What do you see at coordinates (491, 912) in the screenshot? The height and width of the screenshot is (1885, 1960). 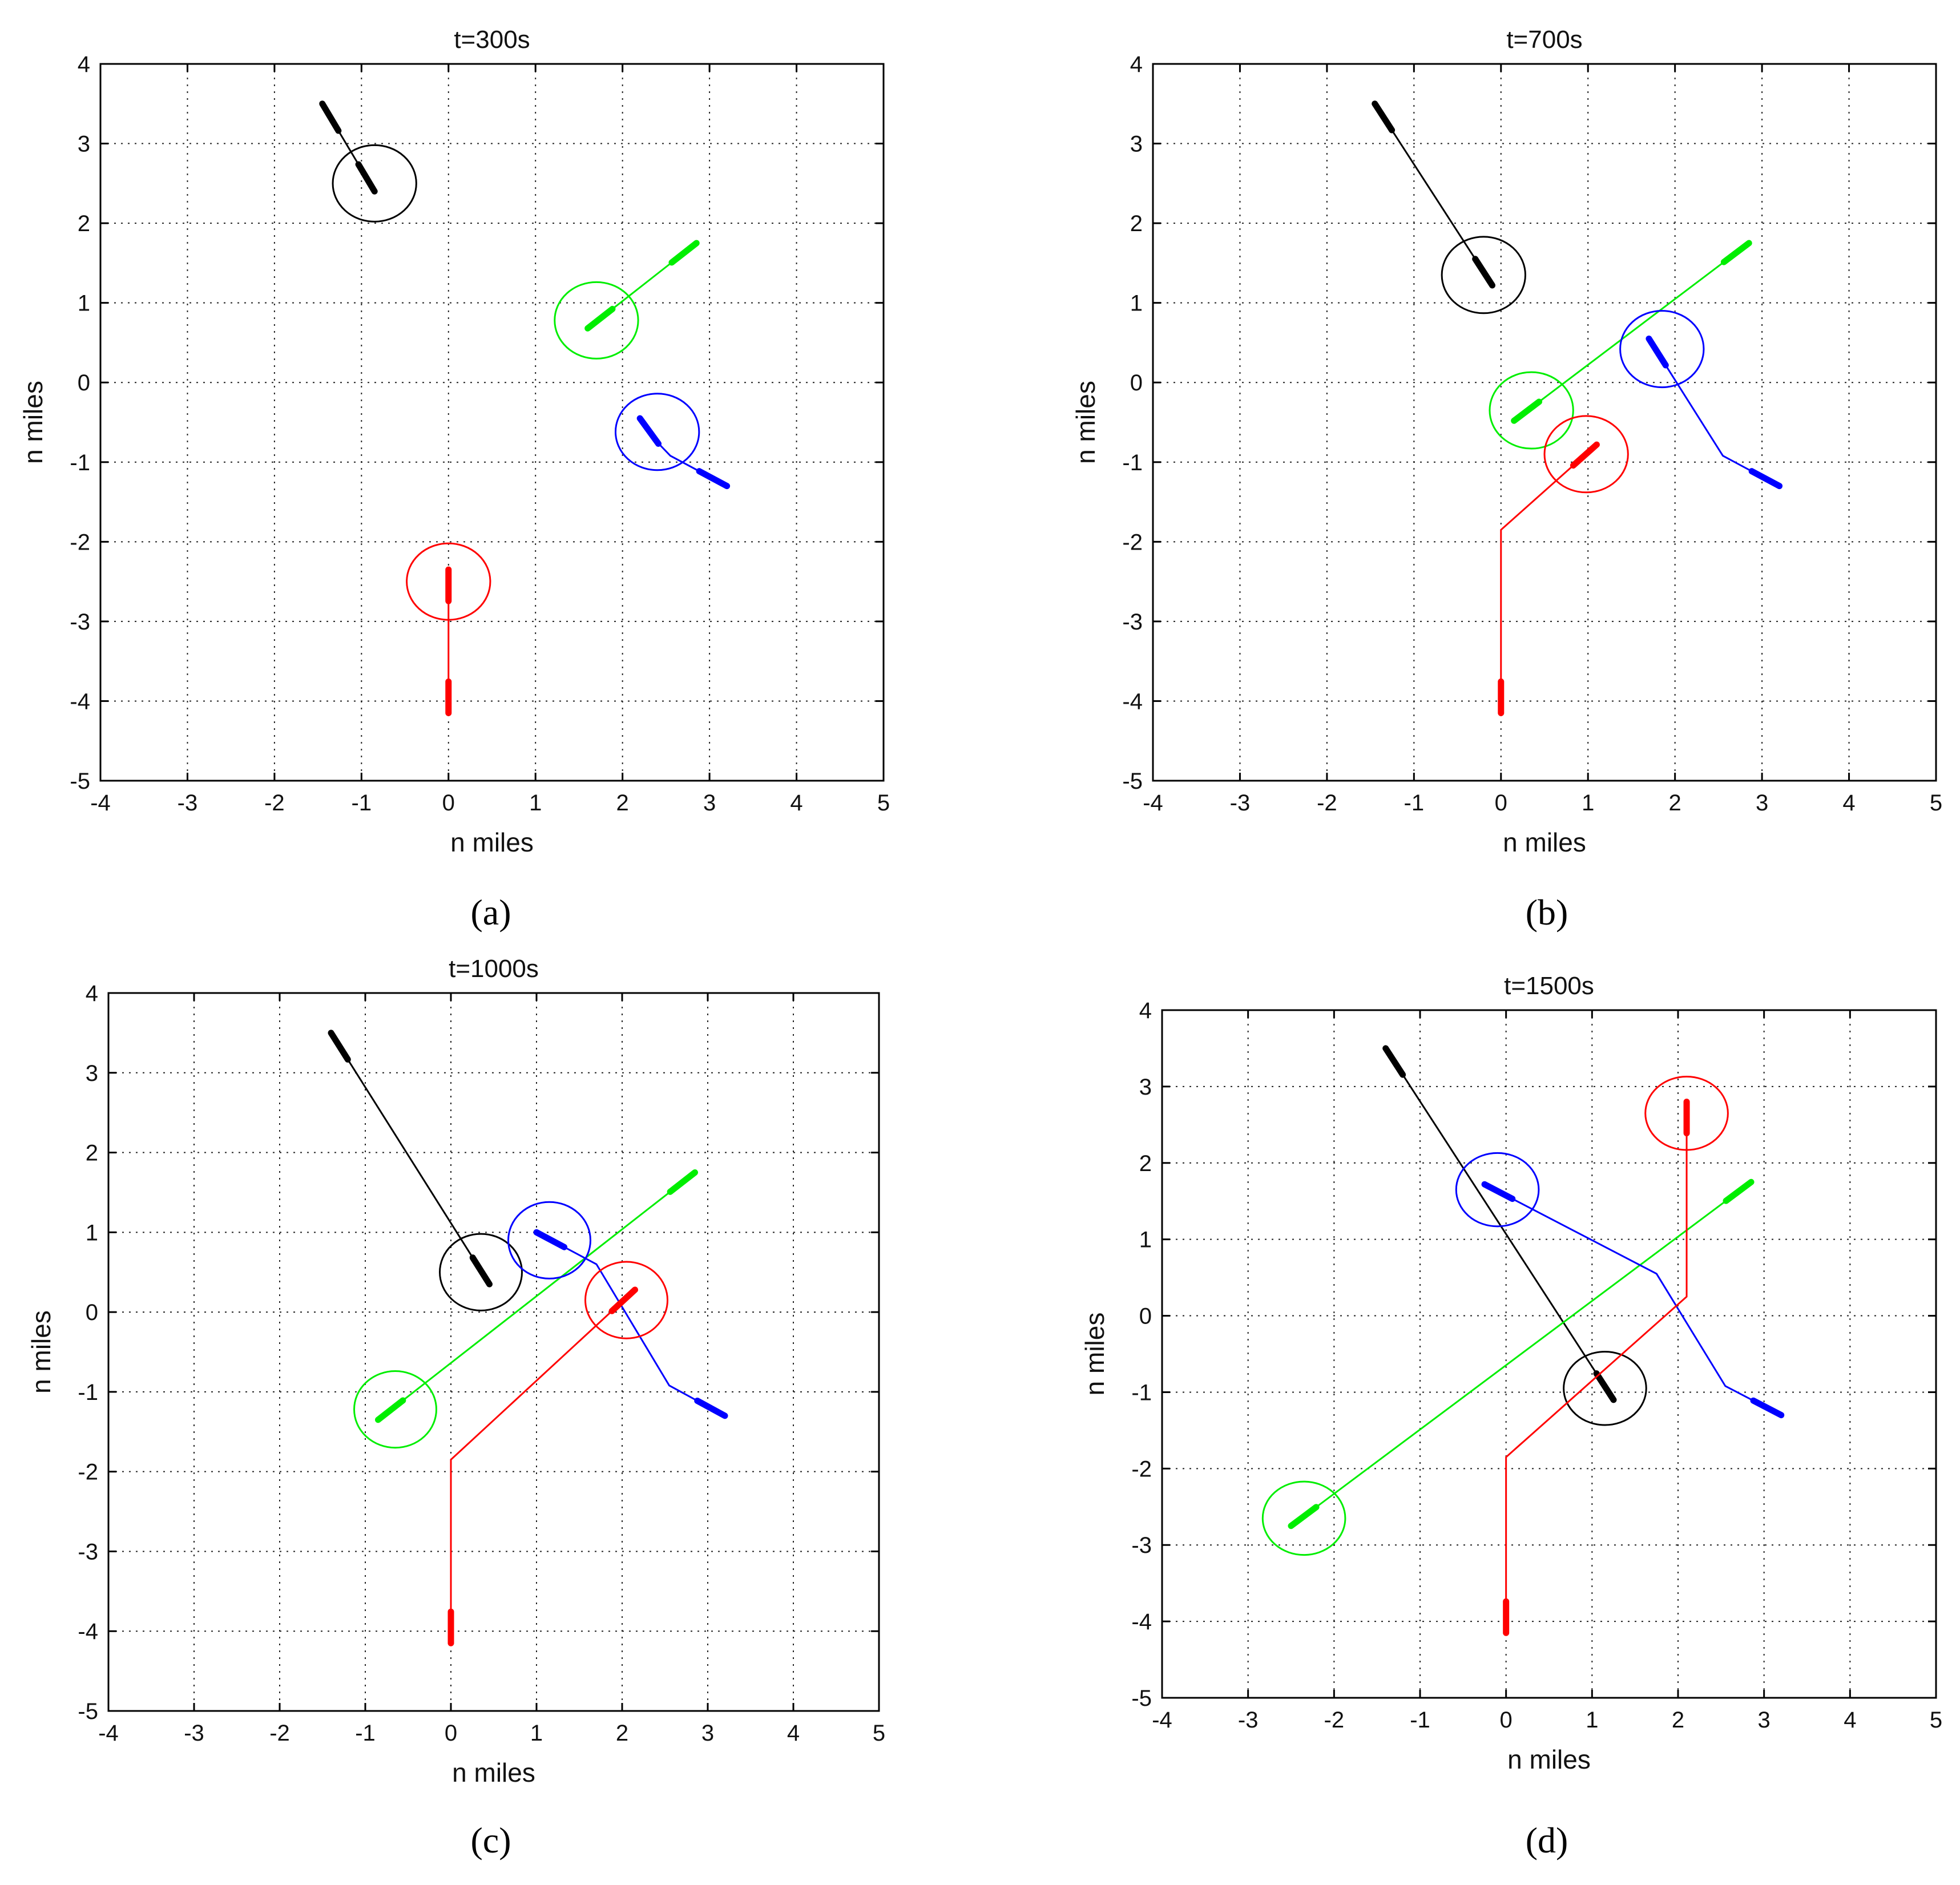 I see `panel-caption: (a)` at bounding box center [491, 912].